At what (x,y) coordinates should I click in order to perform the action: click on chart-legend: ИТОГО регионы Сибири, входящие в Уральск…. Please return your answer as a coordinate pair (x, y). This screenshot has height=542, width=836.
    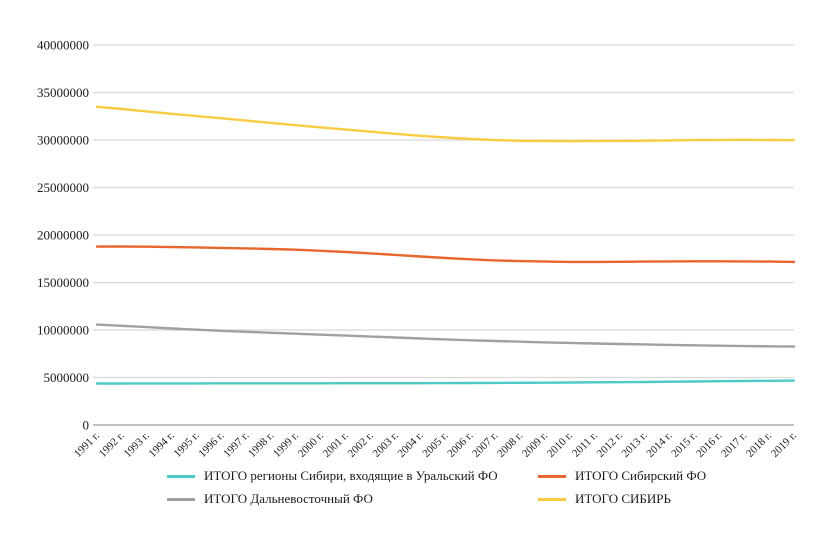
    Looking at the image, I should click on (436, 487).